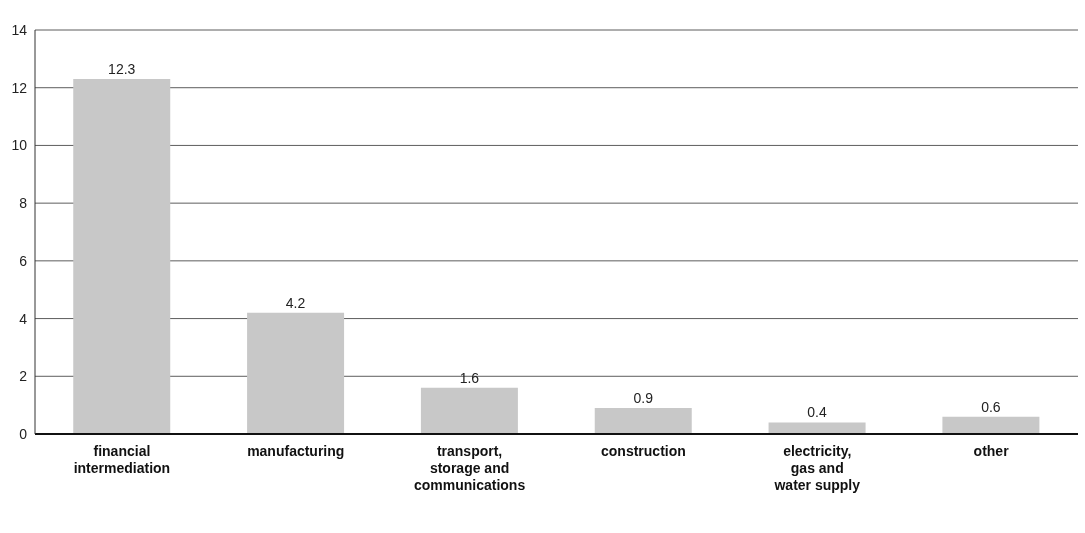 The width and height of the screenshot is (1085, 533). What do you see at coordinates (643, 451) in the screenshot?
I see `x-tick-label: construction` at bounding box center [643, 451].